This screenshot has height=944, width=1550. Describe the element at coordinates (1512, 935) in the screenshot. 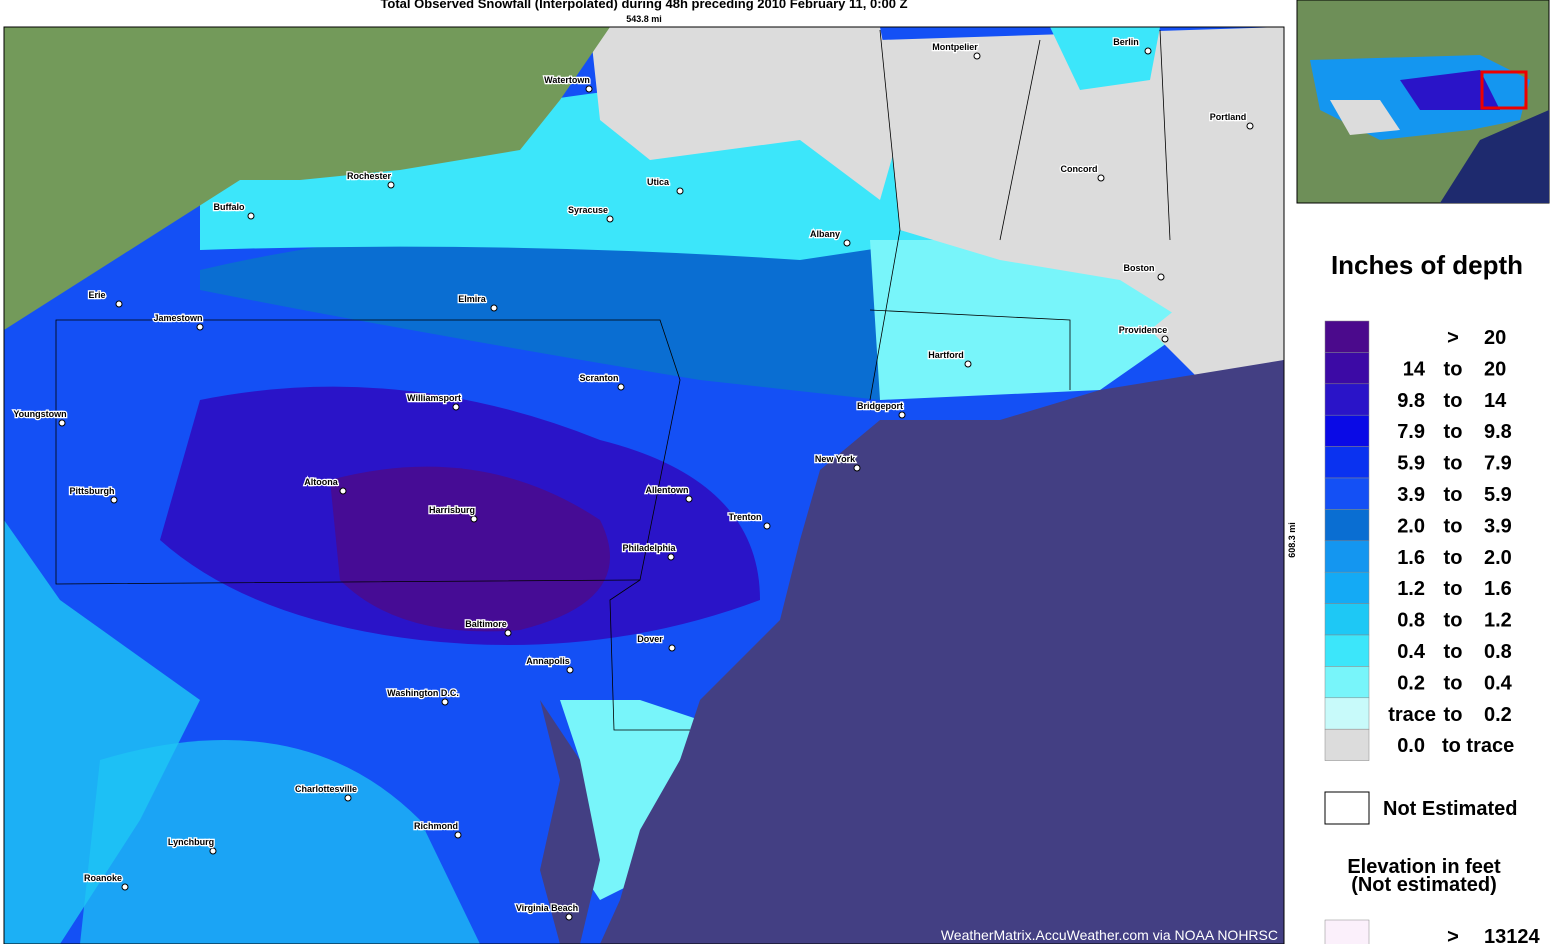

I see `legend-label: 13124` at that location.